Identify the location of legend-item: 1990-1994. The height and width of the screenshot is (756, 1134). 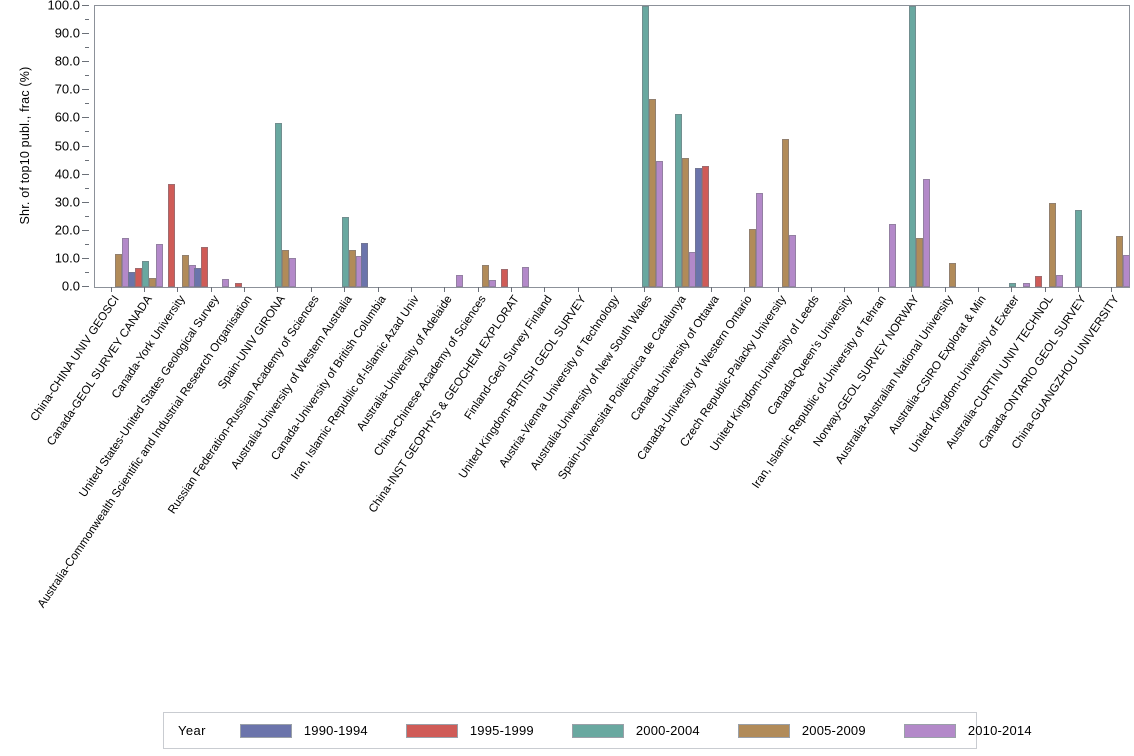
(303, 730).